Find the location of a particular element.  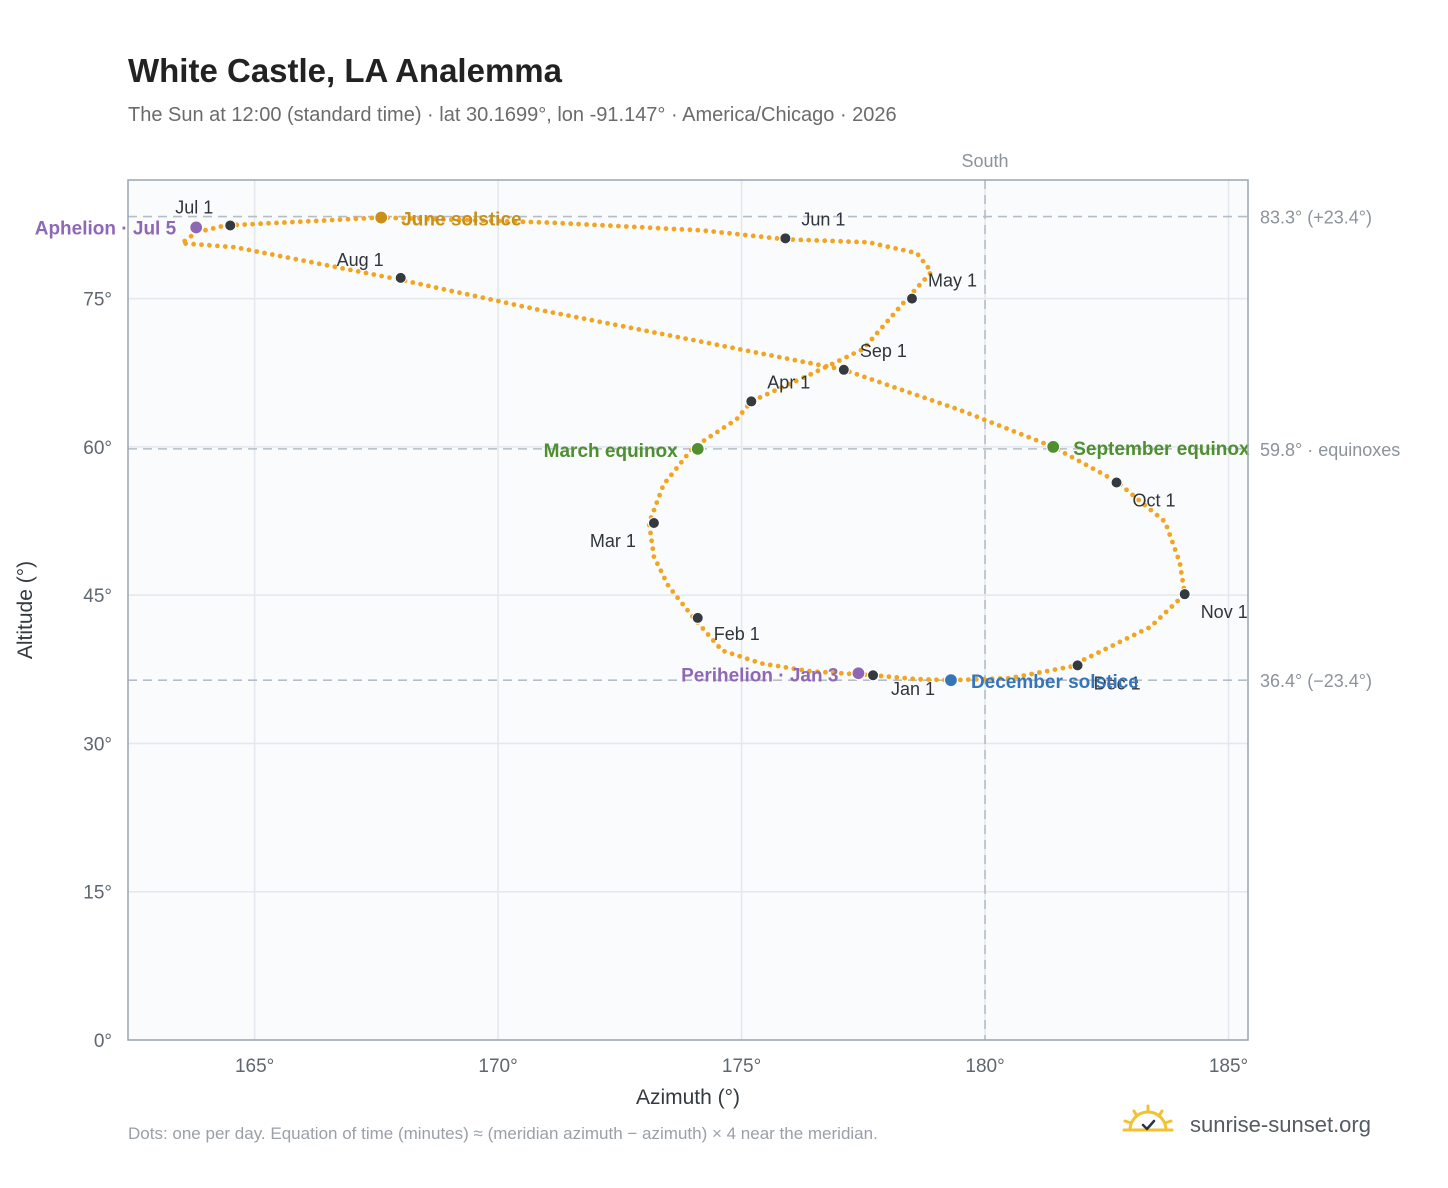

brand-link: sunrise-sunset.org is located at coordinates (1255, 1124).